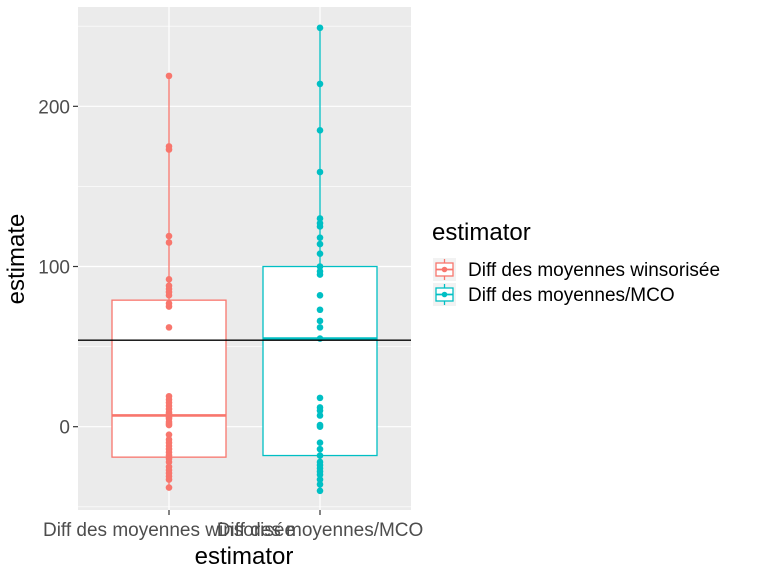  What do you see at coordinates (571, 295) in the screenshot?
I see `legend-label: Diff des moyennes/MCO` at bounding box center [571, 295].